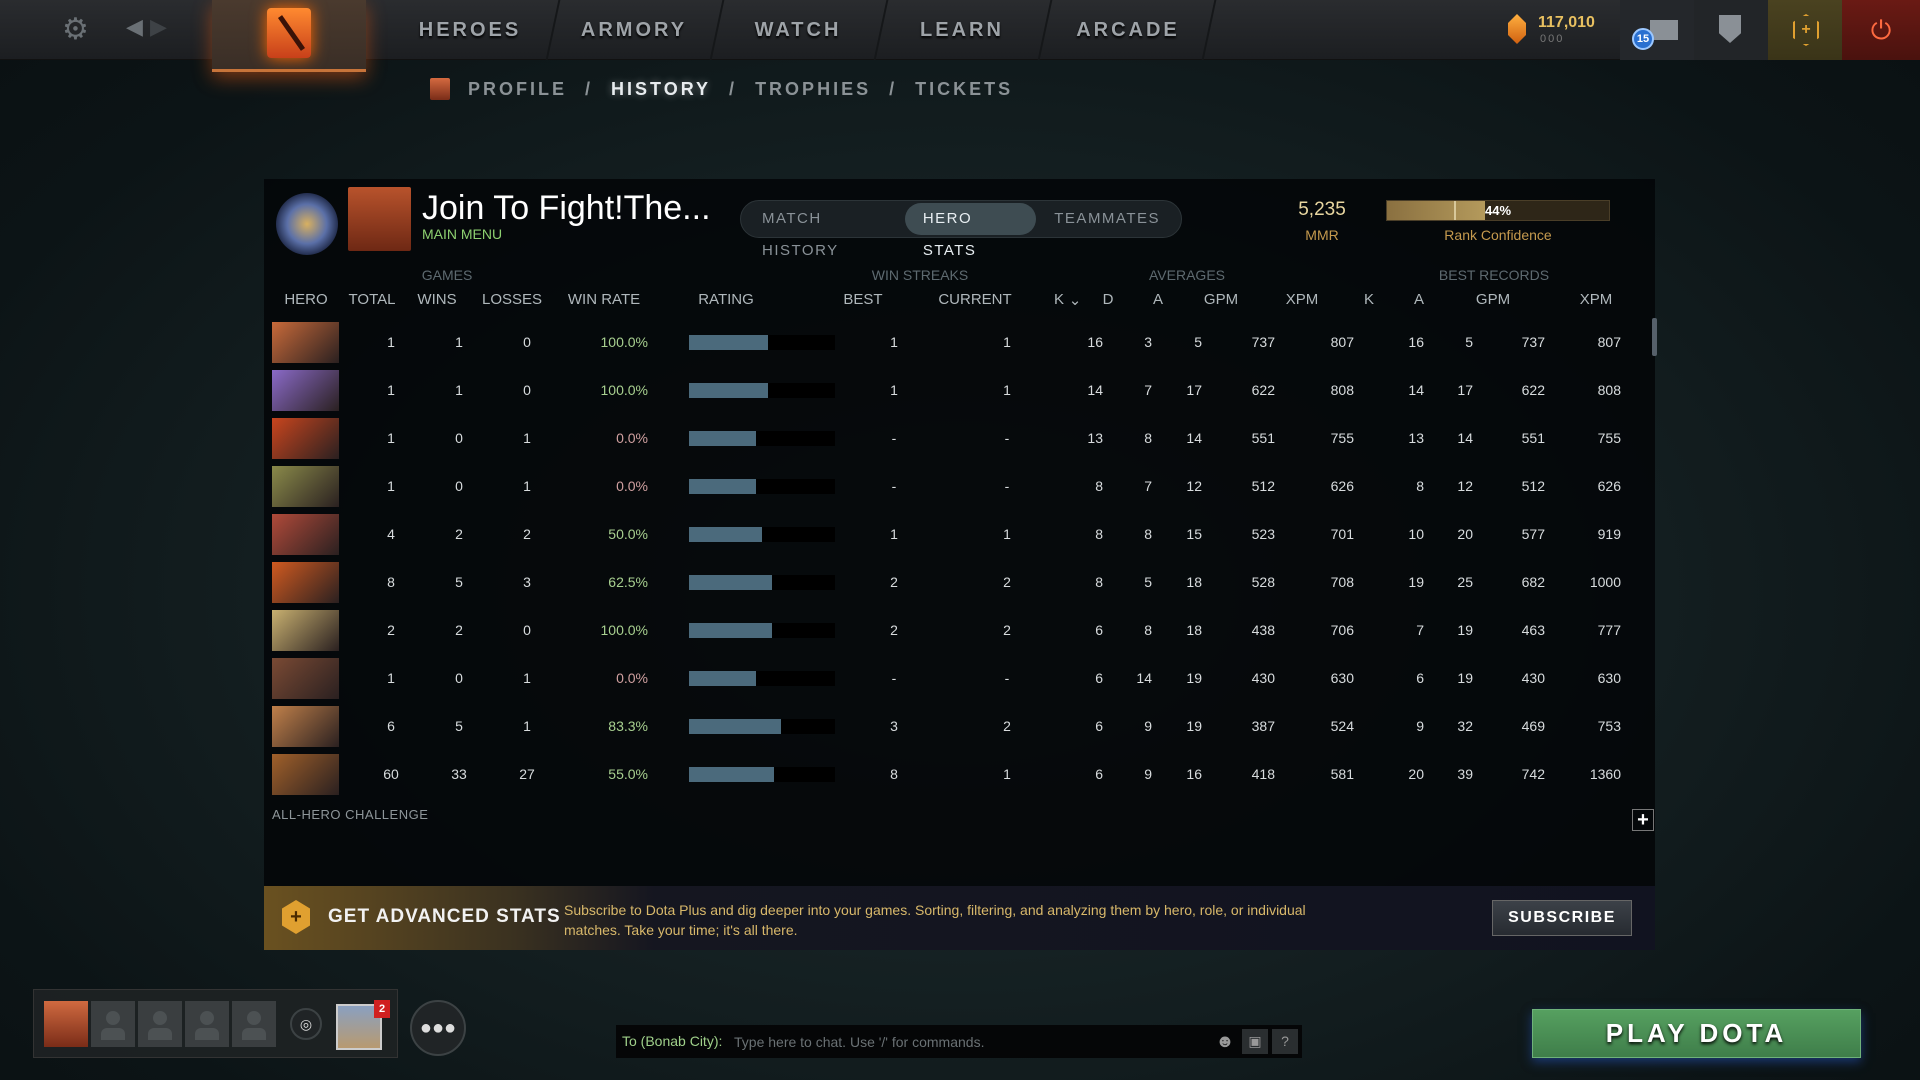  What do you see at coordinates (813, 88) in the screenshot?
I see `subnav-trophies: TROPHIES` at bounding box center [813, 88].